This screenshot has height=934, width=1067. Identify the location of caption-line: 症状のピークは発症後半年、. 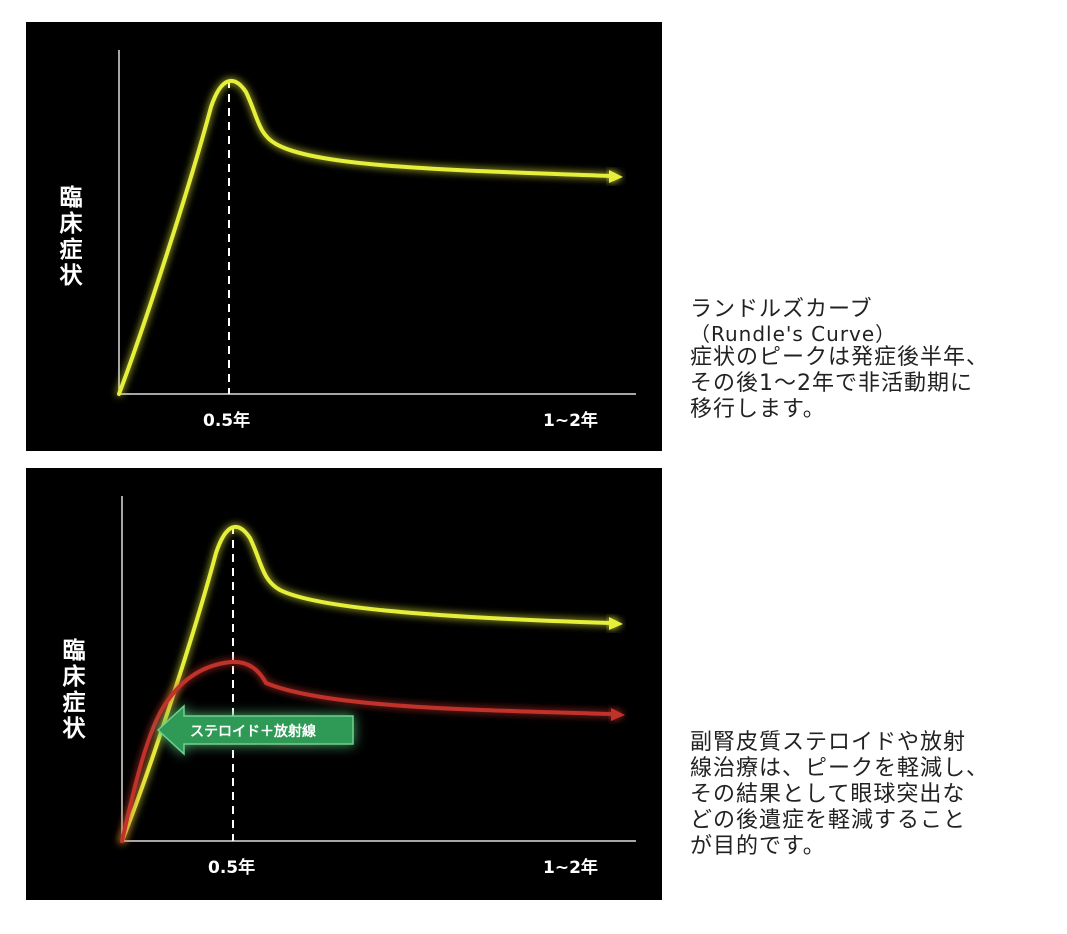
(840, 357).